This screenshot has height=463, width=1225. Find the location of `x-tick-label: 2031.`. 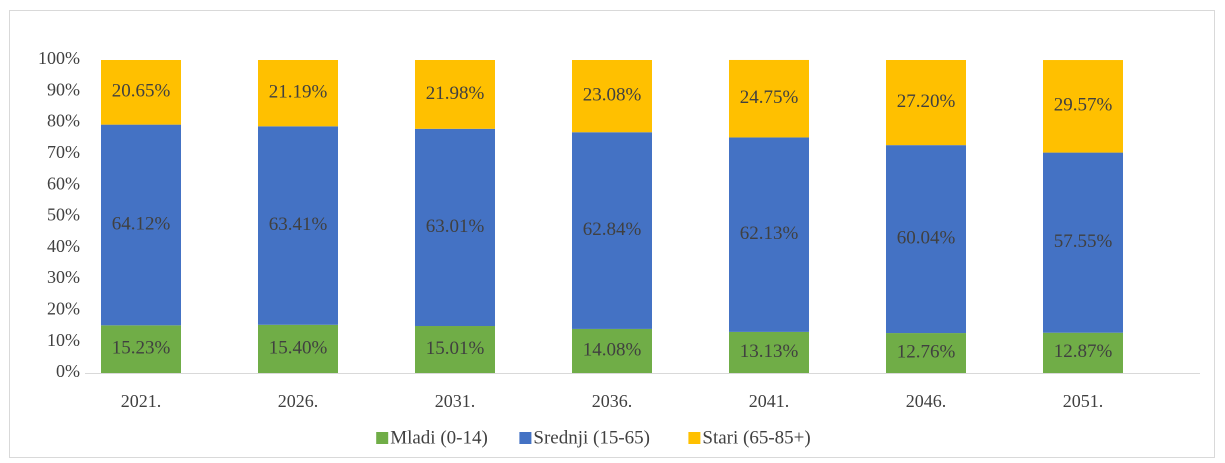

x-tick-label: 2031. is located at coordinates (455, 401).